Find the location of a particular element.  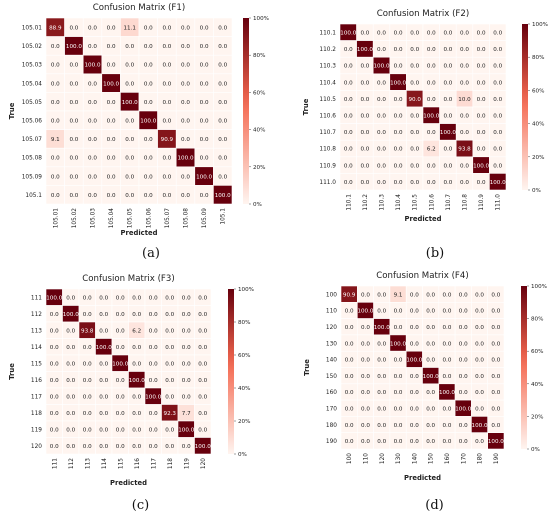

y-axis-label: True is located at coordinates (12, 110).